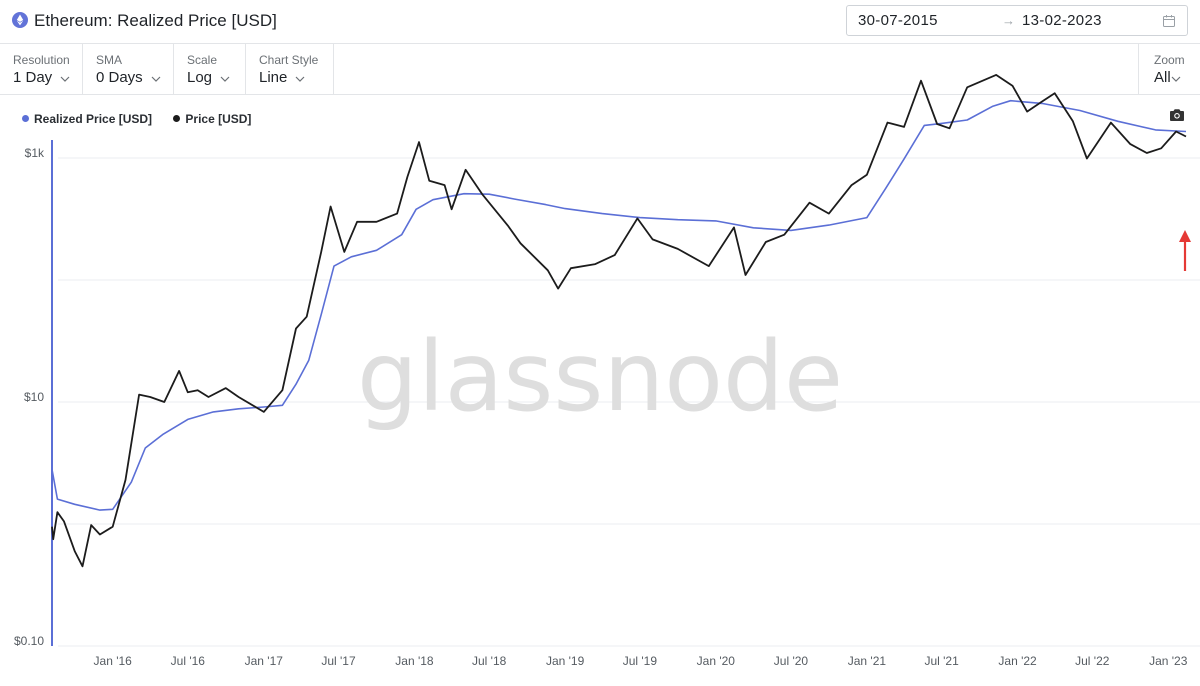 This screenshot has height=686, width=1200. What do you see at coordinates (898, 20) in the screenshot?
I see `date-start-input: 30-07-2015` at bounding box center [898, 20].